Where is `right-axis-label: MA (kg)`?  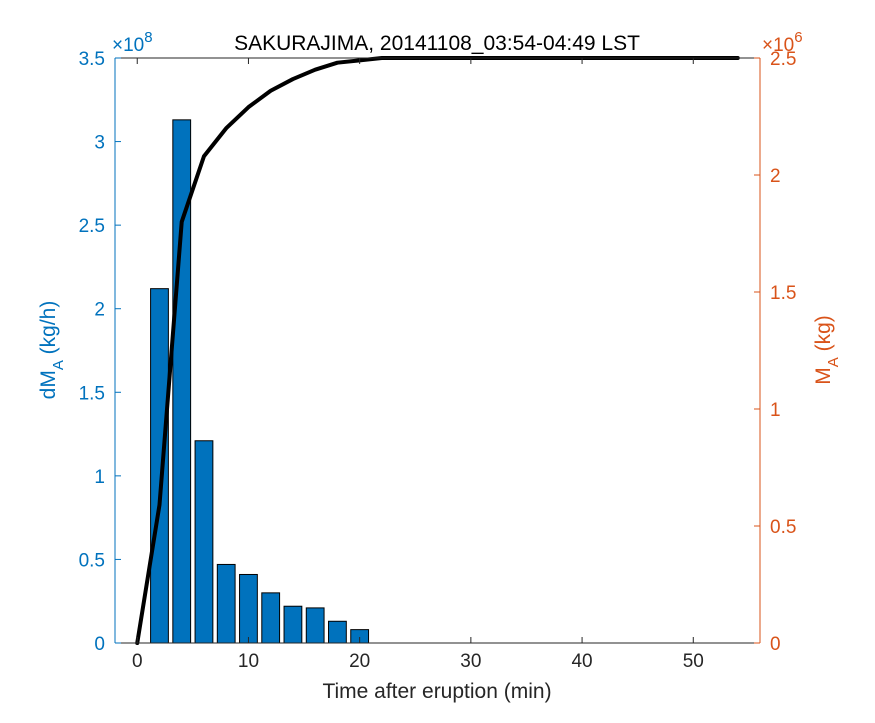 right-axis-label: MA (kg) is located at coordinates (827, 350).